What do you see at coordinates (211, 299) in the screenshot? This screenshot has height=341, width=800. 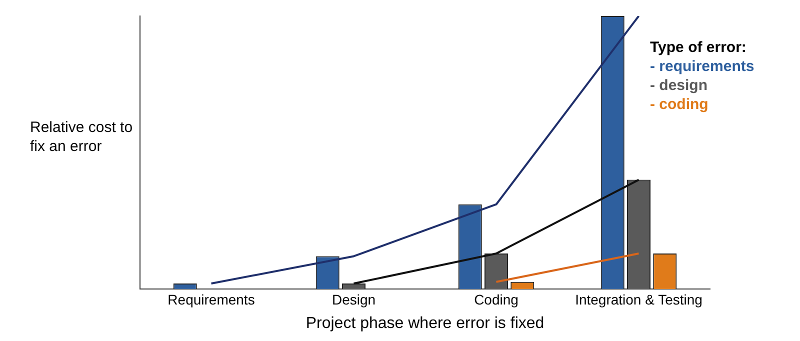 I see `x-tick-label: Requirements` at bounding box center [211, 299].